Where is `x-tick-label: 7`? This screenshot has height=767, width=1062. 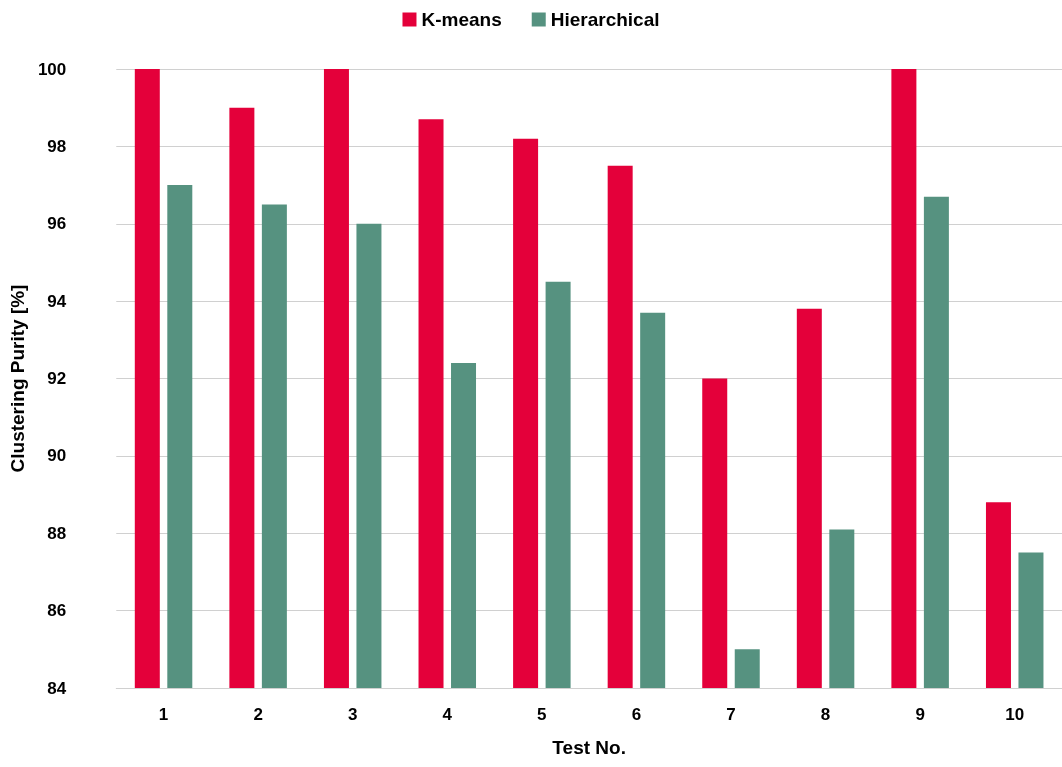 x-tick-label: 7 is located at coordinates (731, 714).